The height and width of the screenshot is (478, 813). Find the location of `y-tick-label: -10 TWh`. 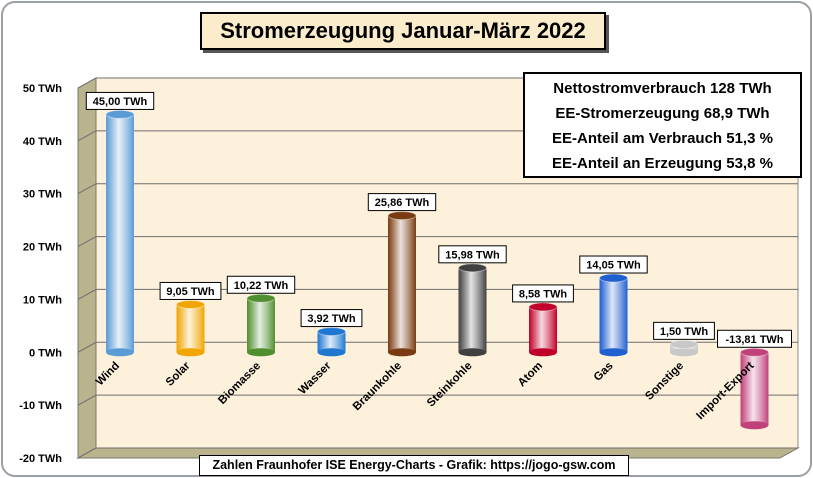

y-tick-label: -10 TWh is located at coordinates (40, 406).